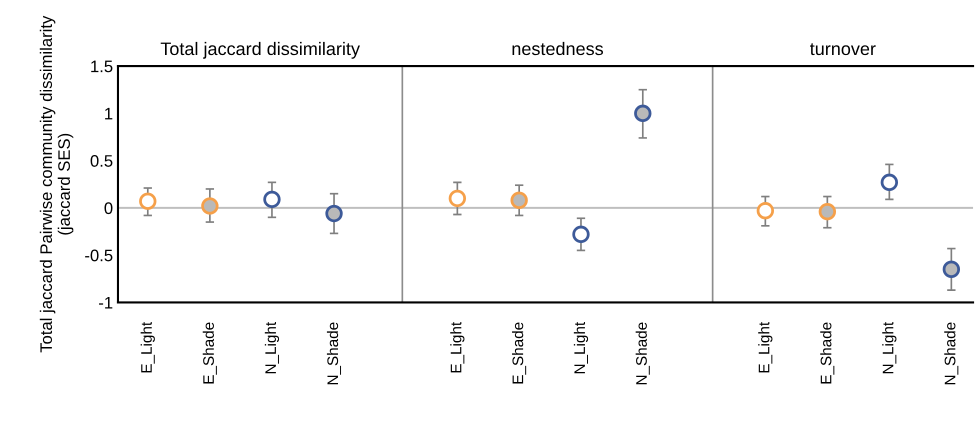 The image size is (975, 432). What do you see at coordinates (101, 161) in the screenshot?
I see `y-tick-label: 0.5` at bounding box center [101, 161].